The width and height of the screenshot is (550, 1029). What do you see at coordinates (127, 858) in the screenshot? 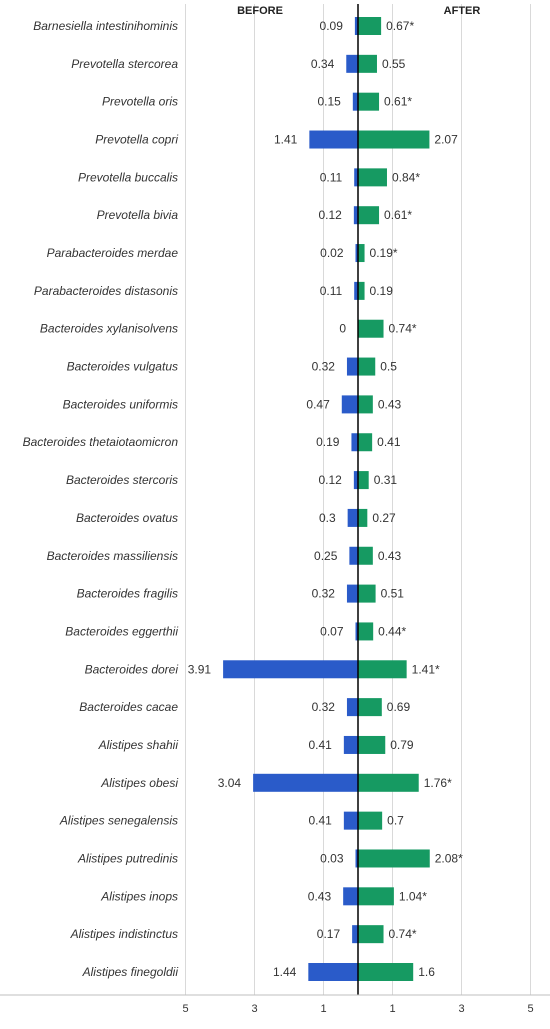
I see `category-label: Alistipes putredinis` at bounding box center [127, 858].